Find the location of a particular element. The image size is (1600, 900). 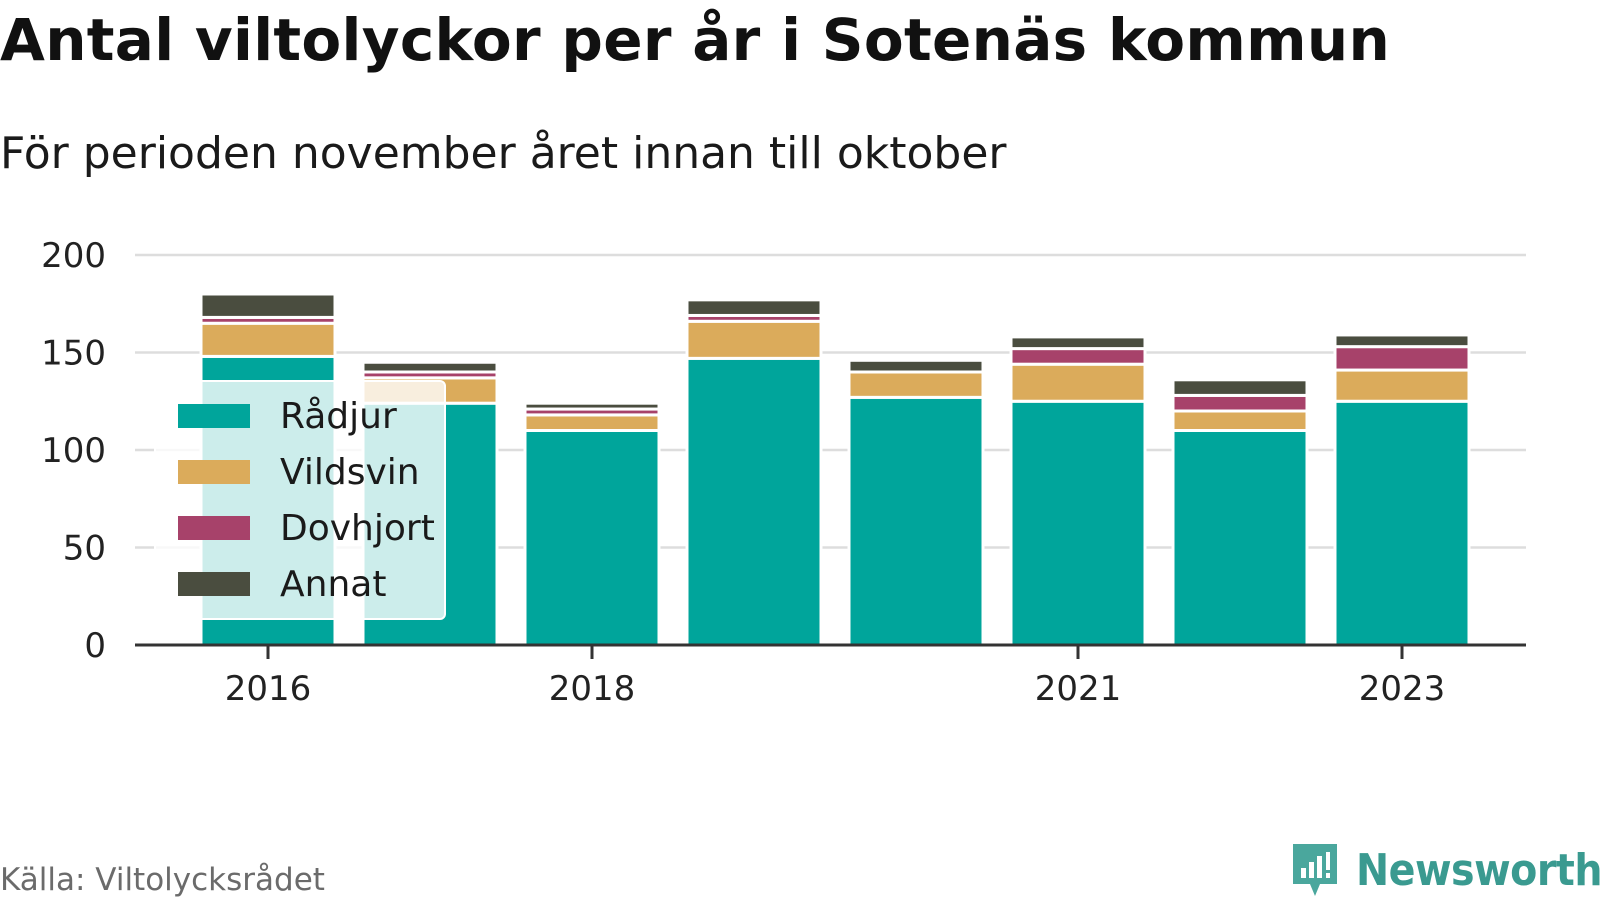

x-tick-label: 2018 is located at coordinates (592, 689).